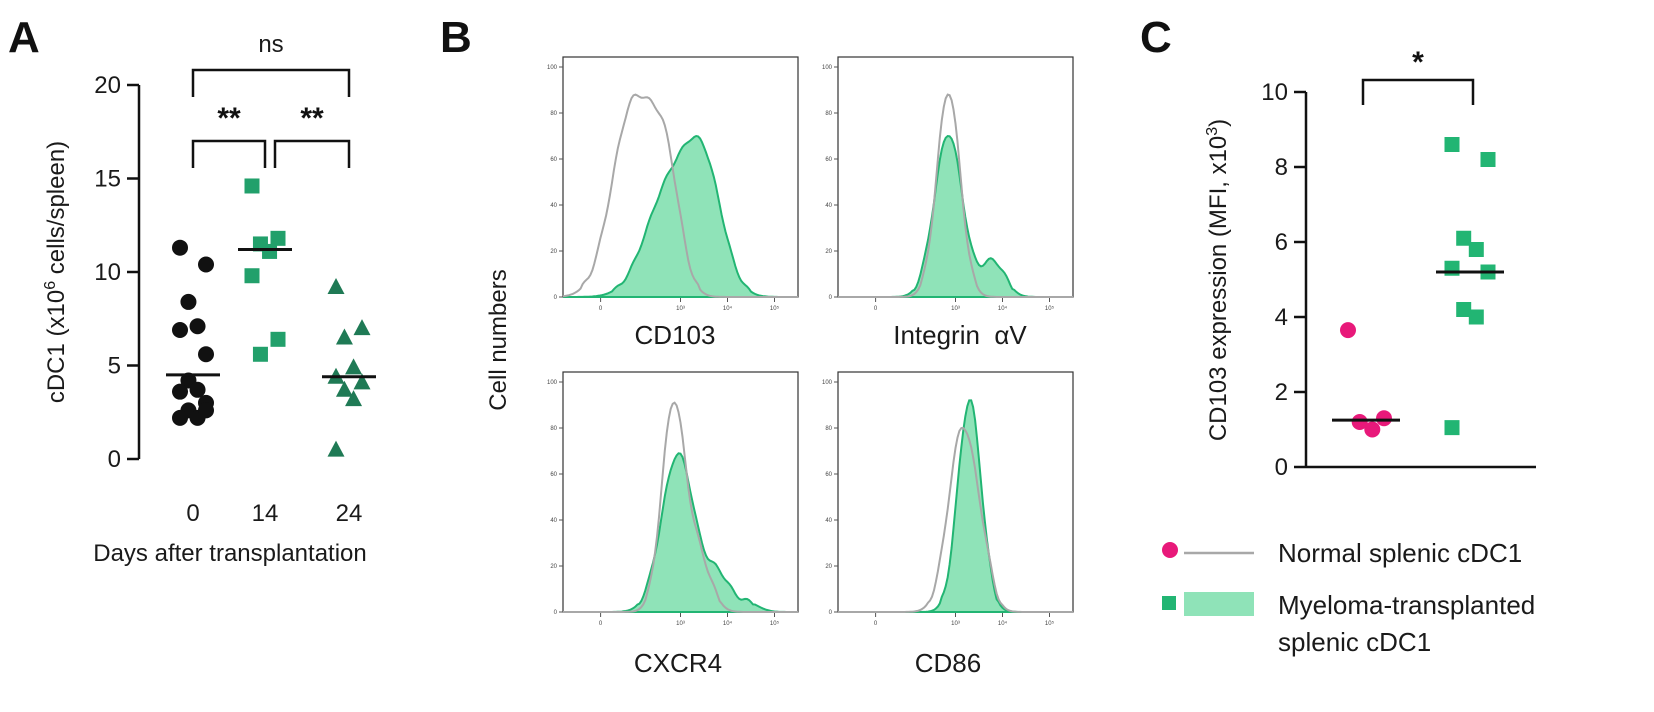  I want to click on panel-a-bracket-0-14: **, so click(229, 135).